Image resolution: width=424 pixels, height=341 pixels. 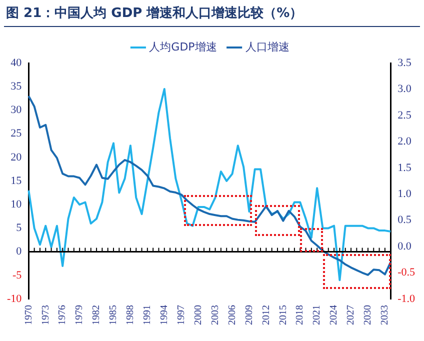 I want to click on x-tick-label: 2021, so click(x=317, y=315).